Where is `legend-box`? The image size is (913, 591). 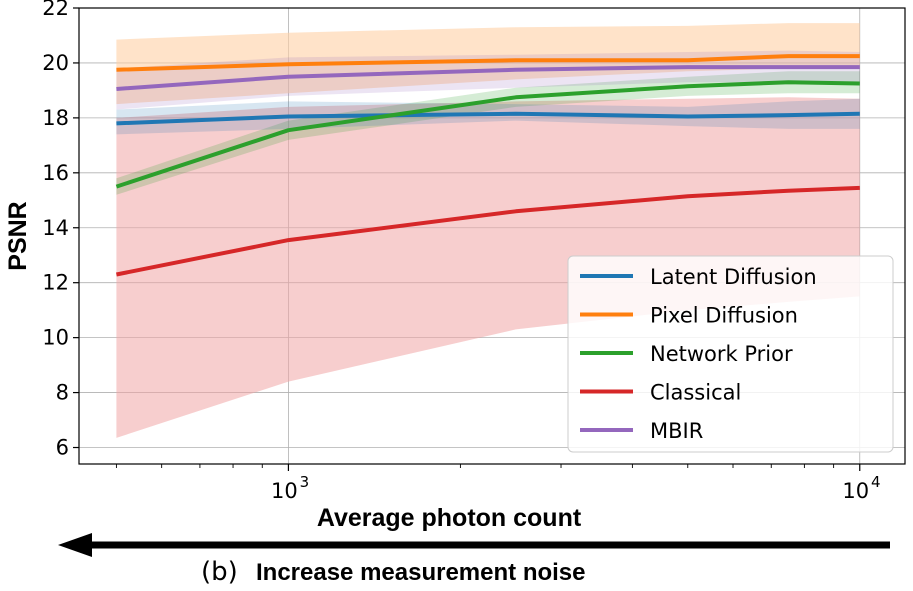 legend-box is located at coordinates (730, 354).